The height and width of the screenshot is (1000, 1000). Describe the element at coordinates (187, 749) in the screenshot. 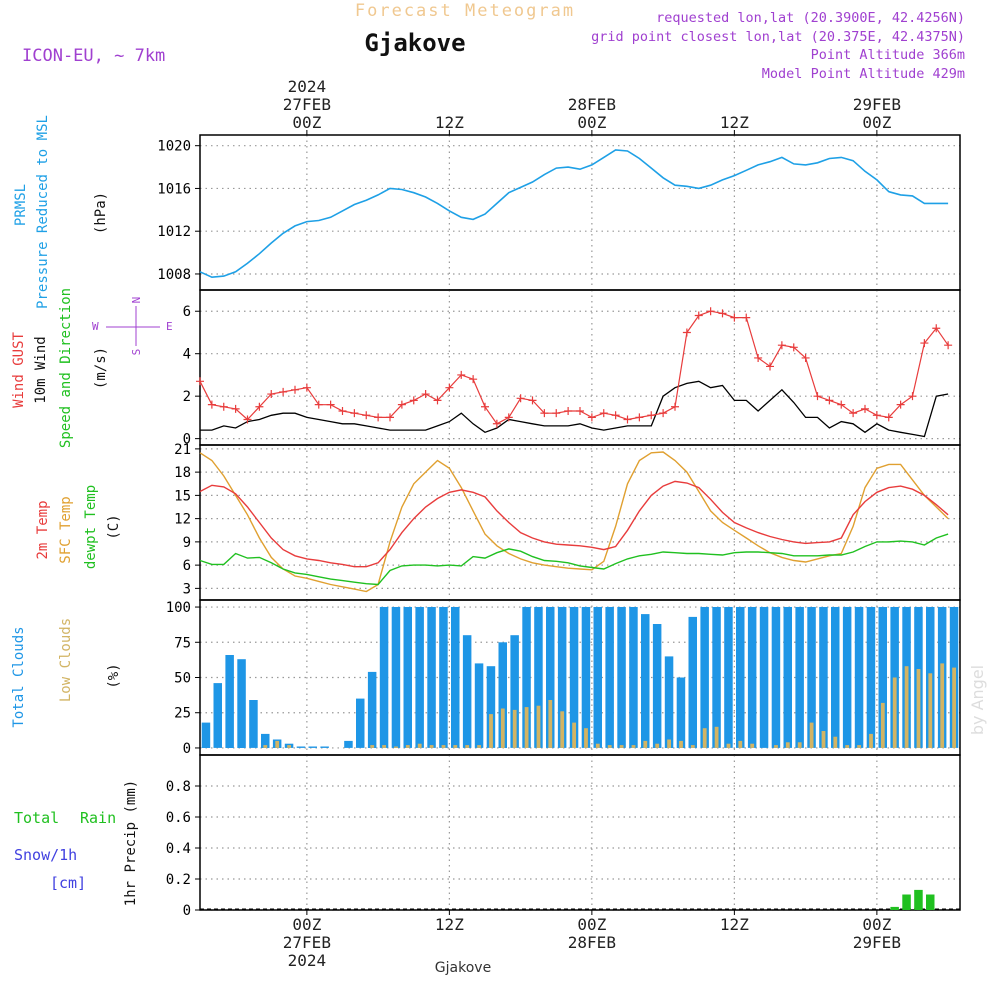

I see `clouds-ytick-label: 0` at that location.